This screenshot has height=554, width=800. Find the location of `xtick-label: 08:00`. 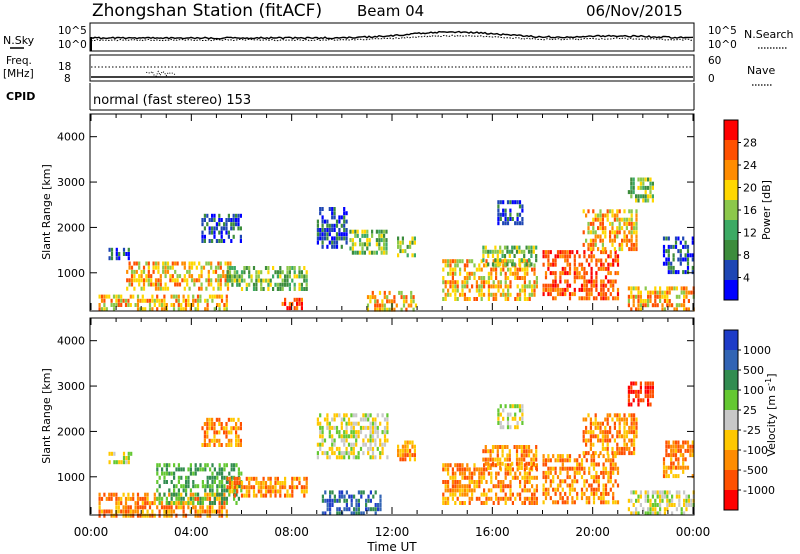

xtick-label: 08:00 is located at coordinates (291, 532).